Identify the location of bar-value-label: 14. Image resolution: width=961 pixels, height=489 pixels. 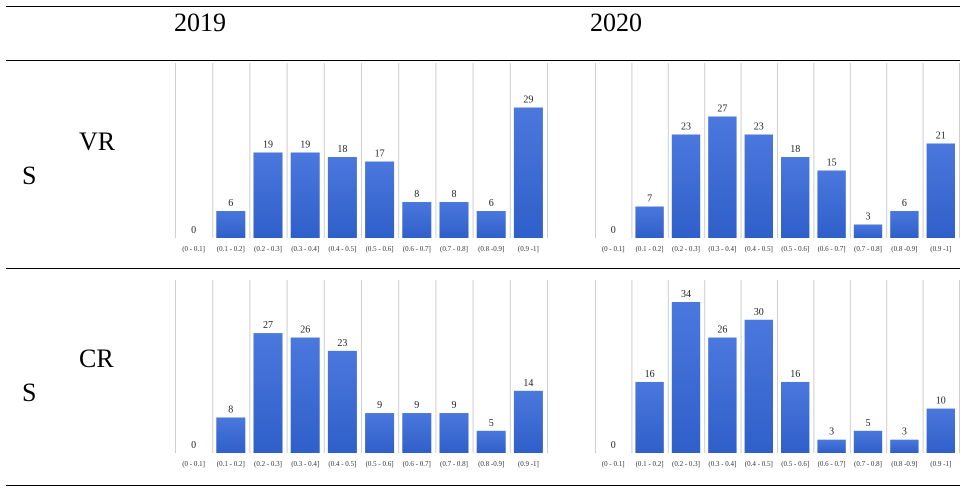
(528, 383).